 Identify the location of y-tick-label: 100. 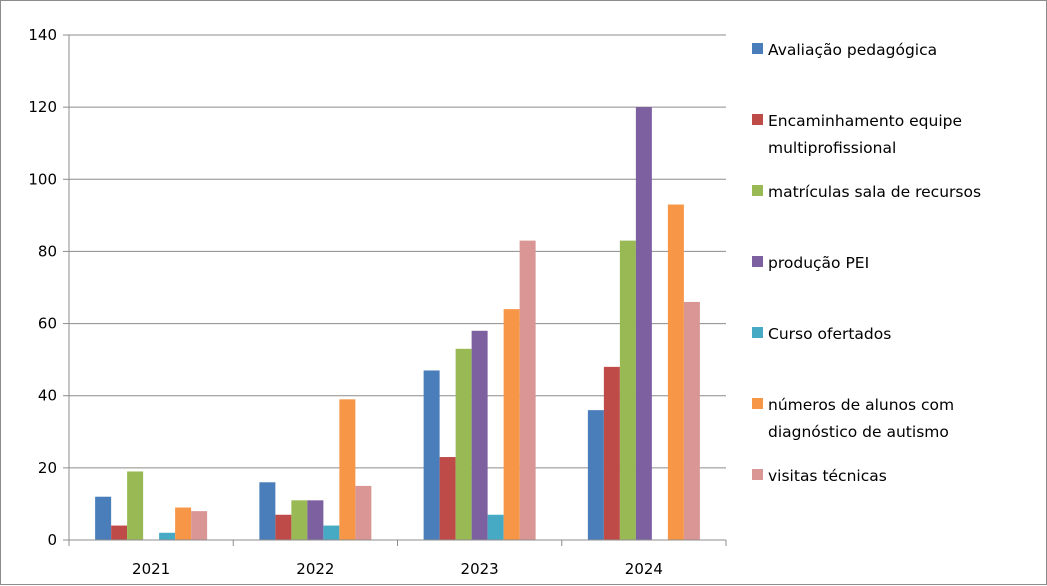
(42, 179).